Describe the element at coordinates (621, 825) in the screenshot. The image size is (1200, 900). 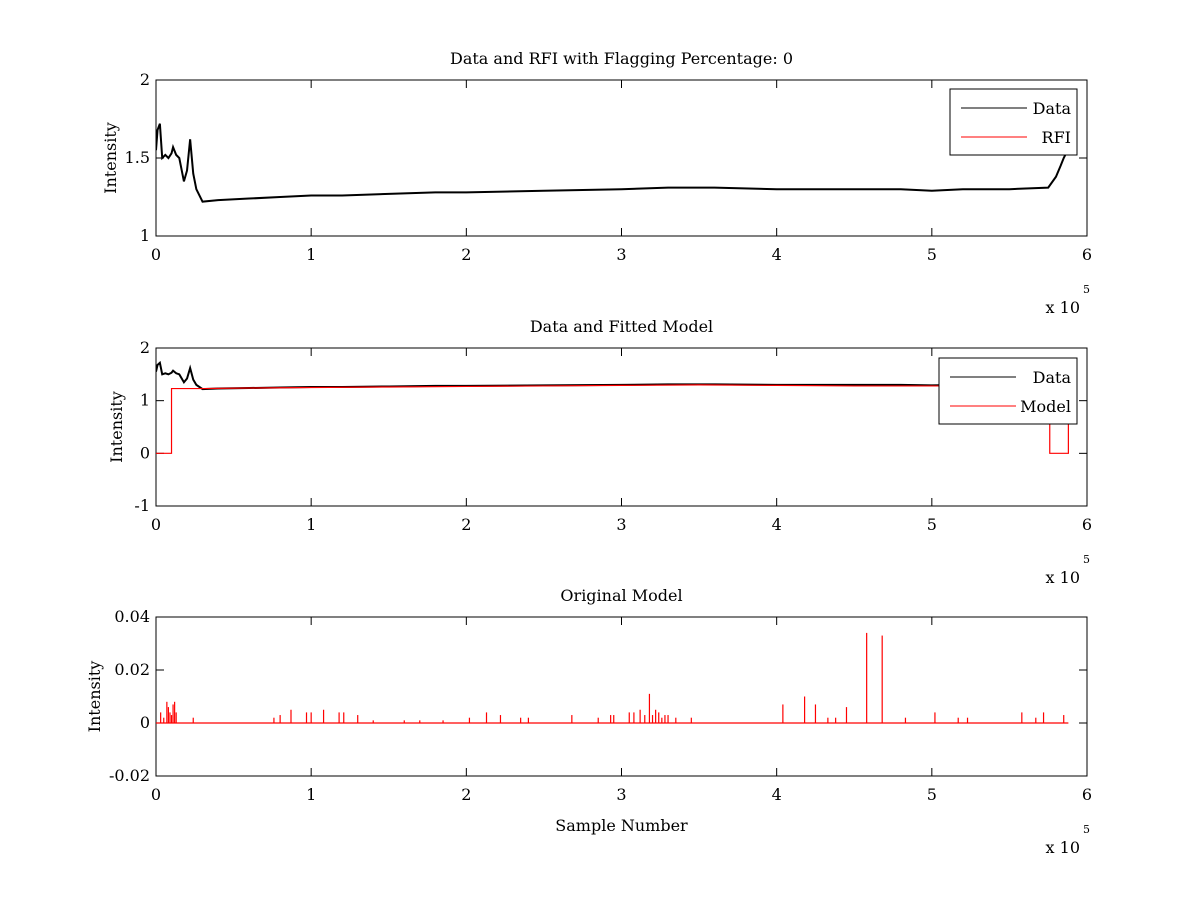
I see `x-axis-label: Sample Number` at that location.